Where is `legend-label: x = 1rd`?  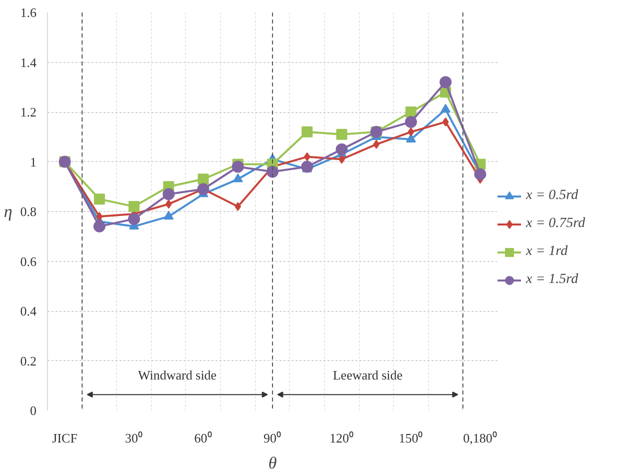 legend-label: x = 1rd is located at coordinates (547, 252).